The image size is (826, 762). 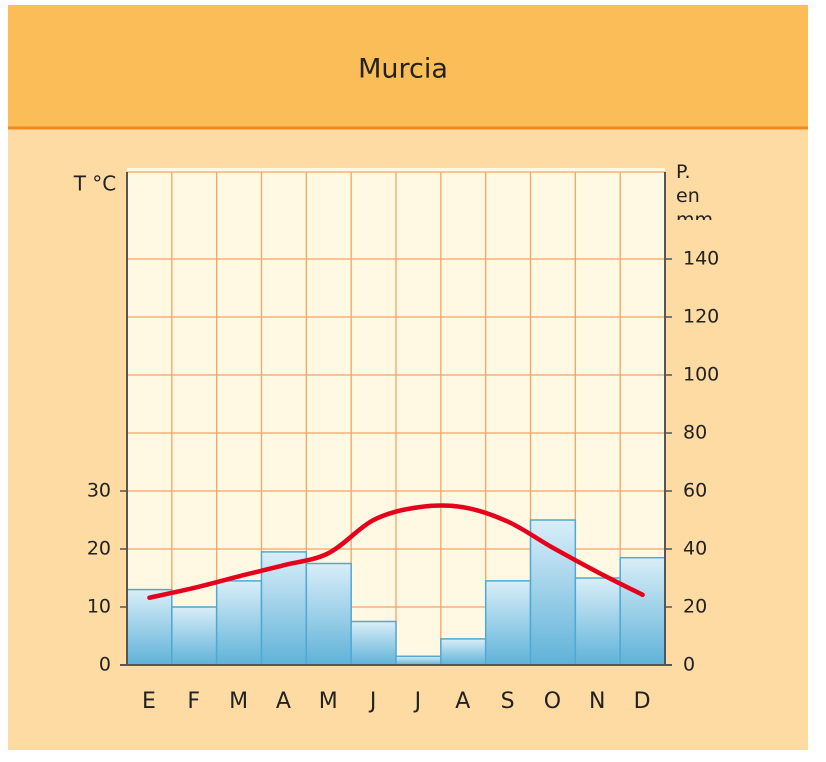 What do you see at coordinates (508, 701) in the screenshot?
I see `x-tick-label: S` at bounding box center [508, 701].